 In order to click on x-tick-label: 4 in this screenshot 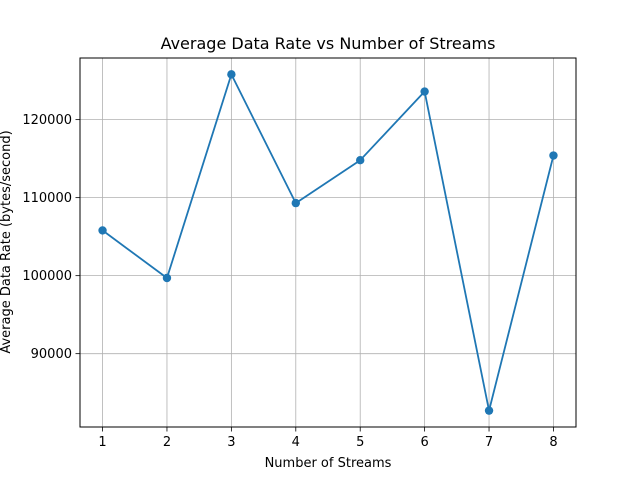, I will do `click(296, 442)`.